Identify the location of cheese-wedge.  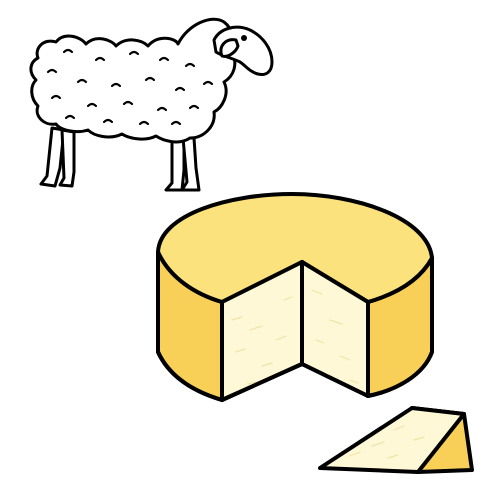
(396, 440).